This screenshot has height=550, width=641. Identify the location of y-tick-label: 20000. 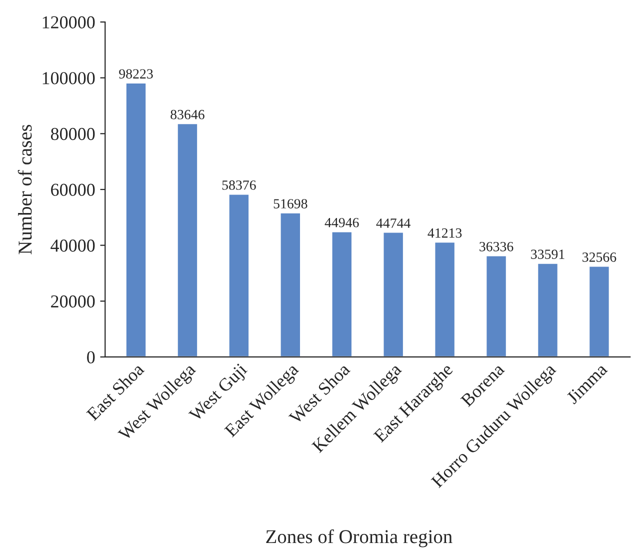
(73, 301).